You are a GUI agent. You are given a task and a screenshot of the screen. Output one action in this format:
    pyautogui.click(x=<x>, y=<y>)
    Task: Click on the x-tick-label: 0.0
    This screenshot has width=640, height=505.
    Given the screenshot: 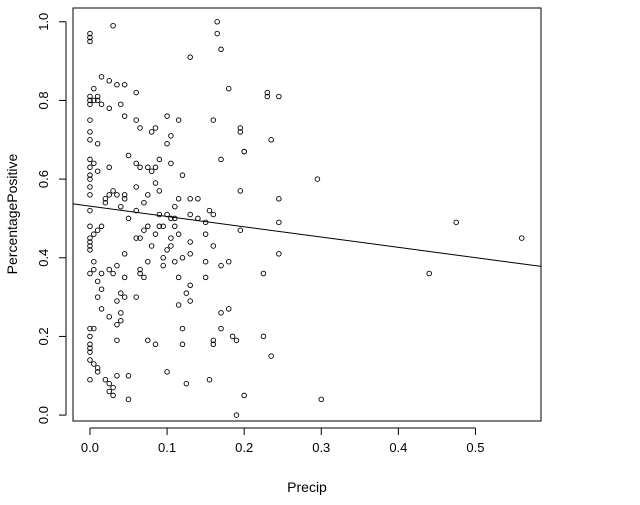 What is the action you would take?
    pyautogui.click(x=90, y=447)
    